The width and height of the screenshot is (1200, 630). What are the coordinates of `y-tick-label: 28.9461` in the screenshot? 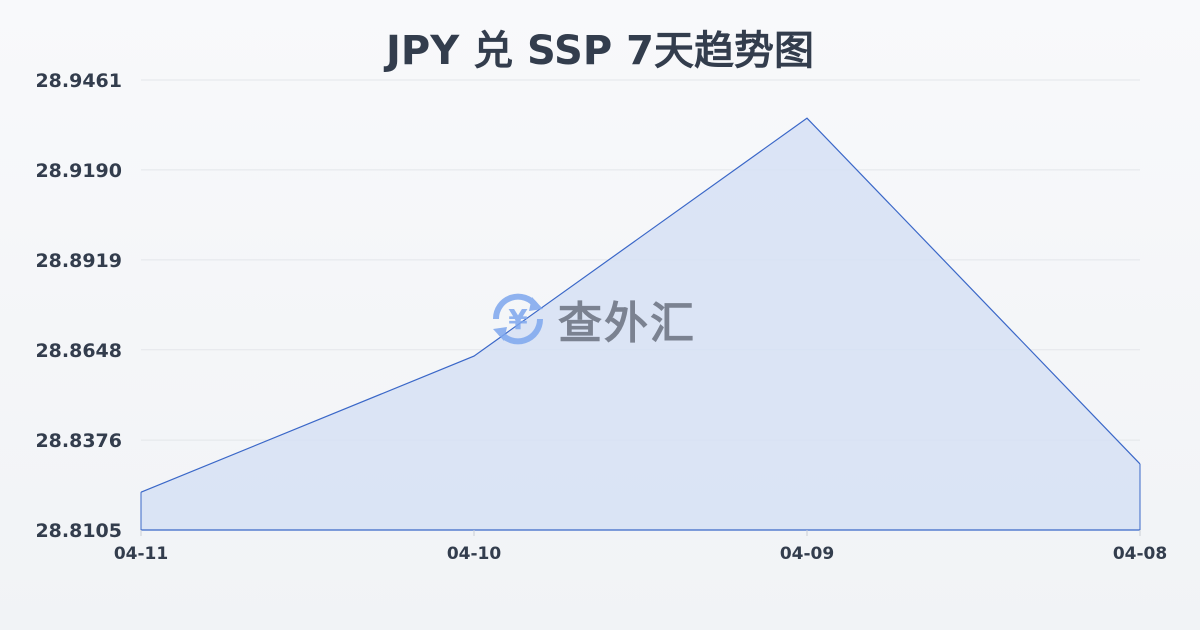 It's located at (78, 81).